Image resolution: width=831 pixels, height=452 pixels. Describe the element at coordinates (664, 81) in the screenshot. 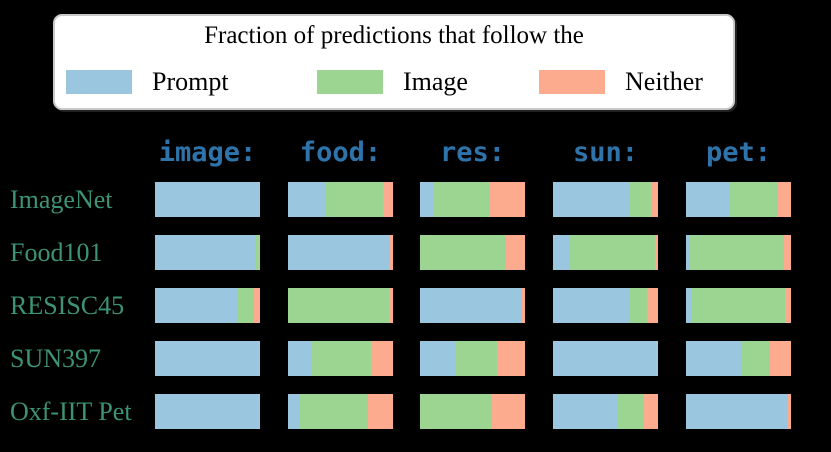

I see `legend-label-neither: Neither` at that location.